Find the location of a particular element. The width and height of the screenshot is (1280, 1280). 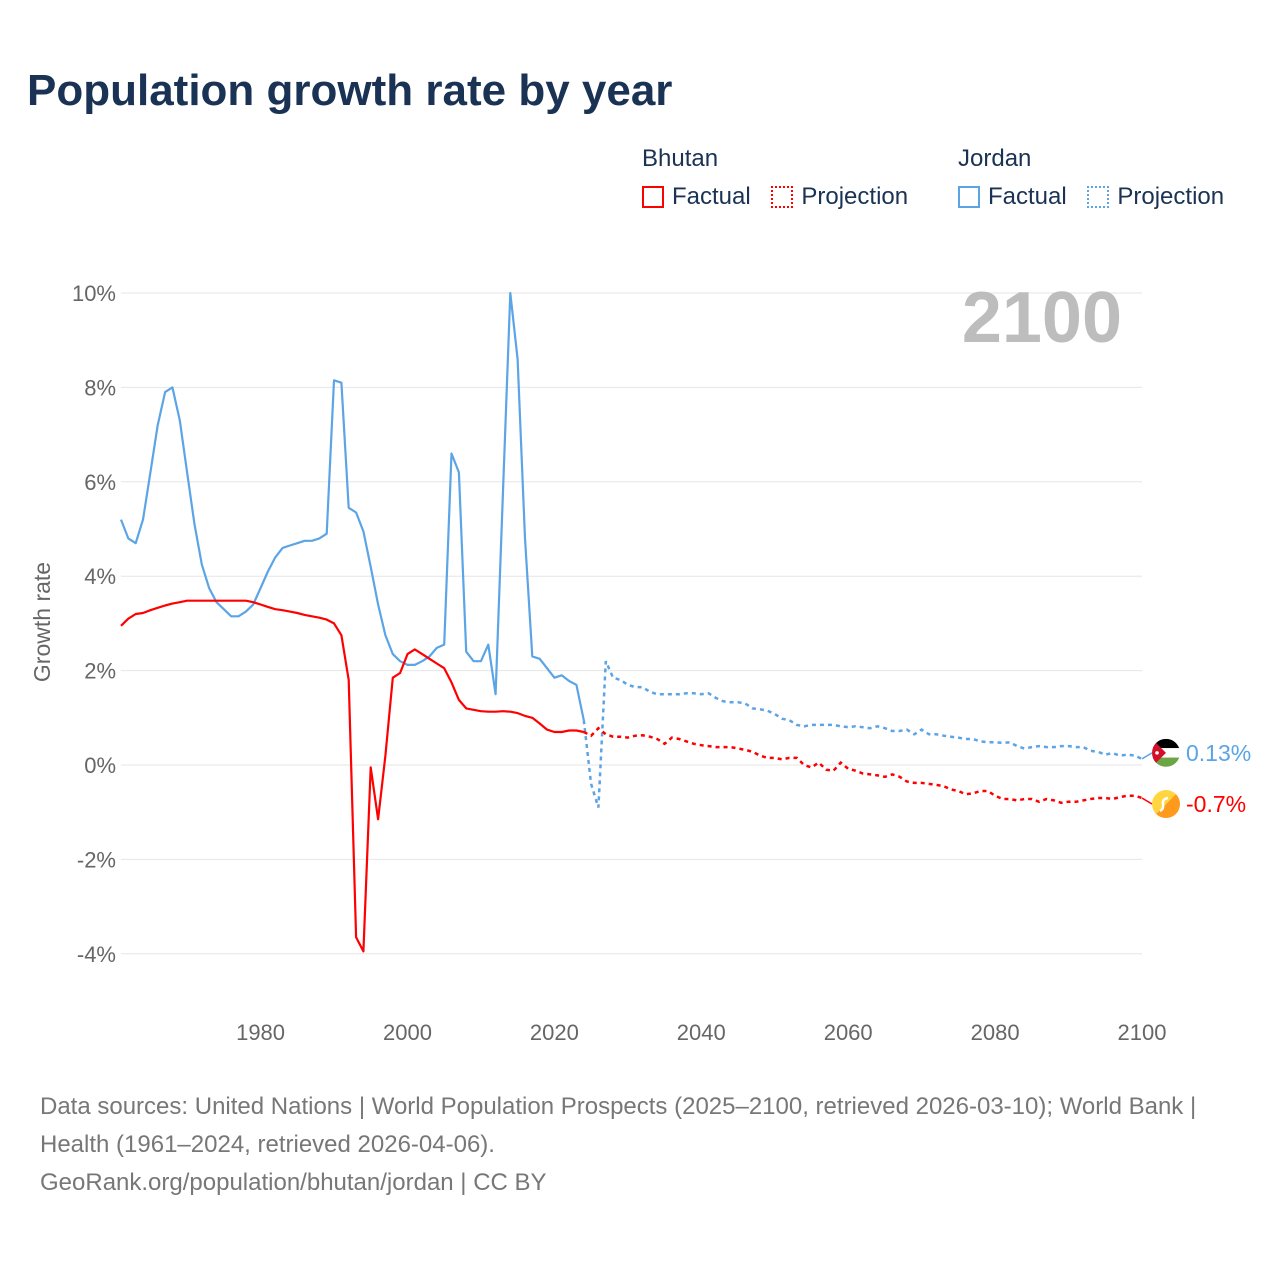

y-tick-label: 6% is located at coordinates (100, 482).